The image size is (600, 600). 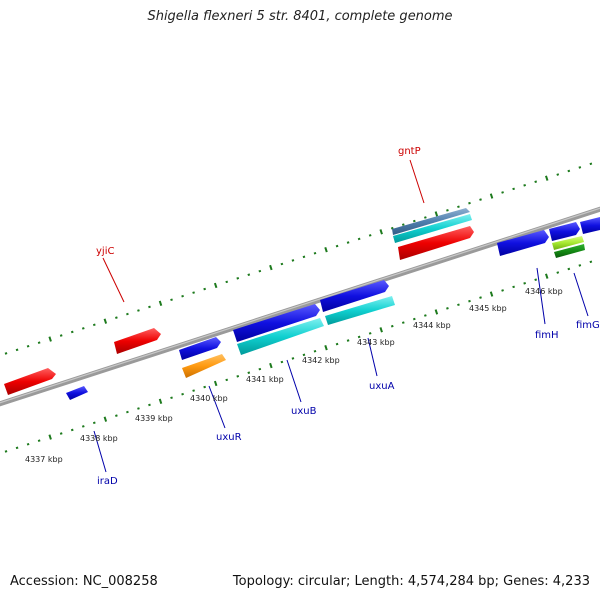 I want to click on gene-red-gntp, so click(x=436, y=243).